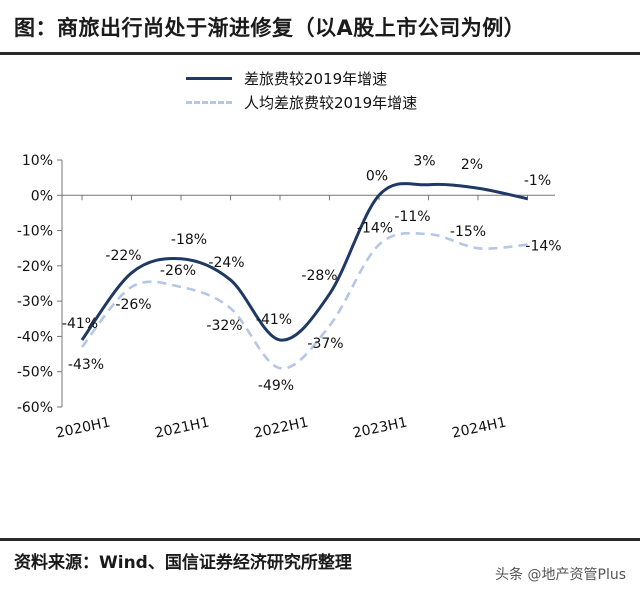  Describe the element at coordinates (468, 232) in the screenshot. I see `data-label-per-capita: -15%` at that location.